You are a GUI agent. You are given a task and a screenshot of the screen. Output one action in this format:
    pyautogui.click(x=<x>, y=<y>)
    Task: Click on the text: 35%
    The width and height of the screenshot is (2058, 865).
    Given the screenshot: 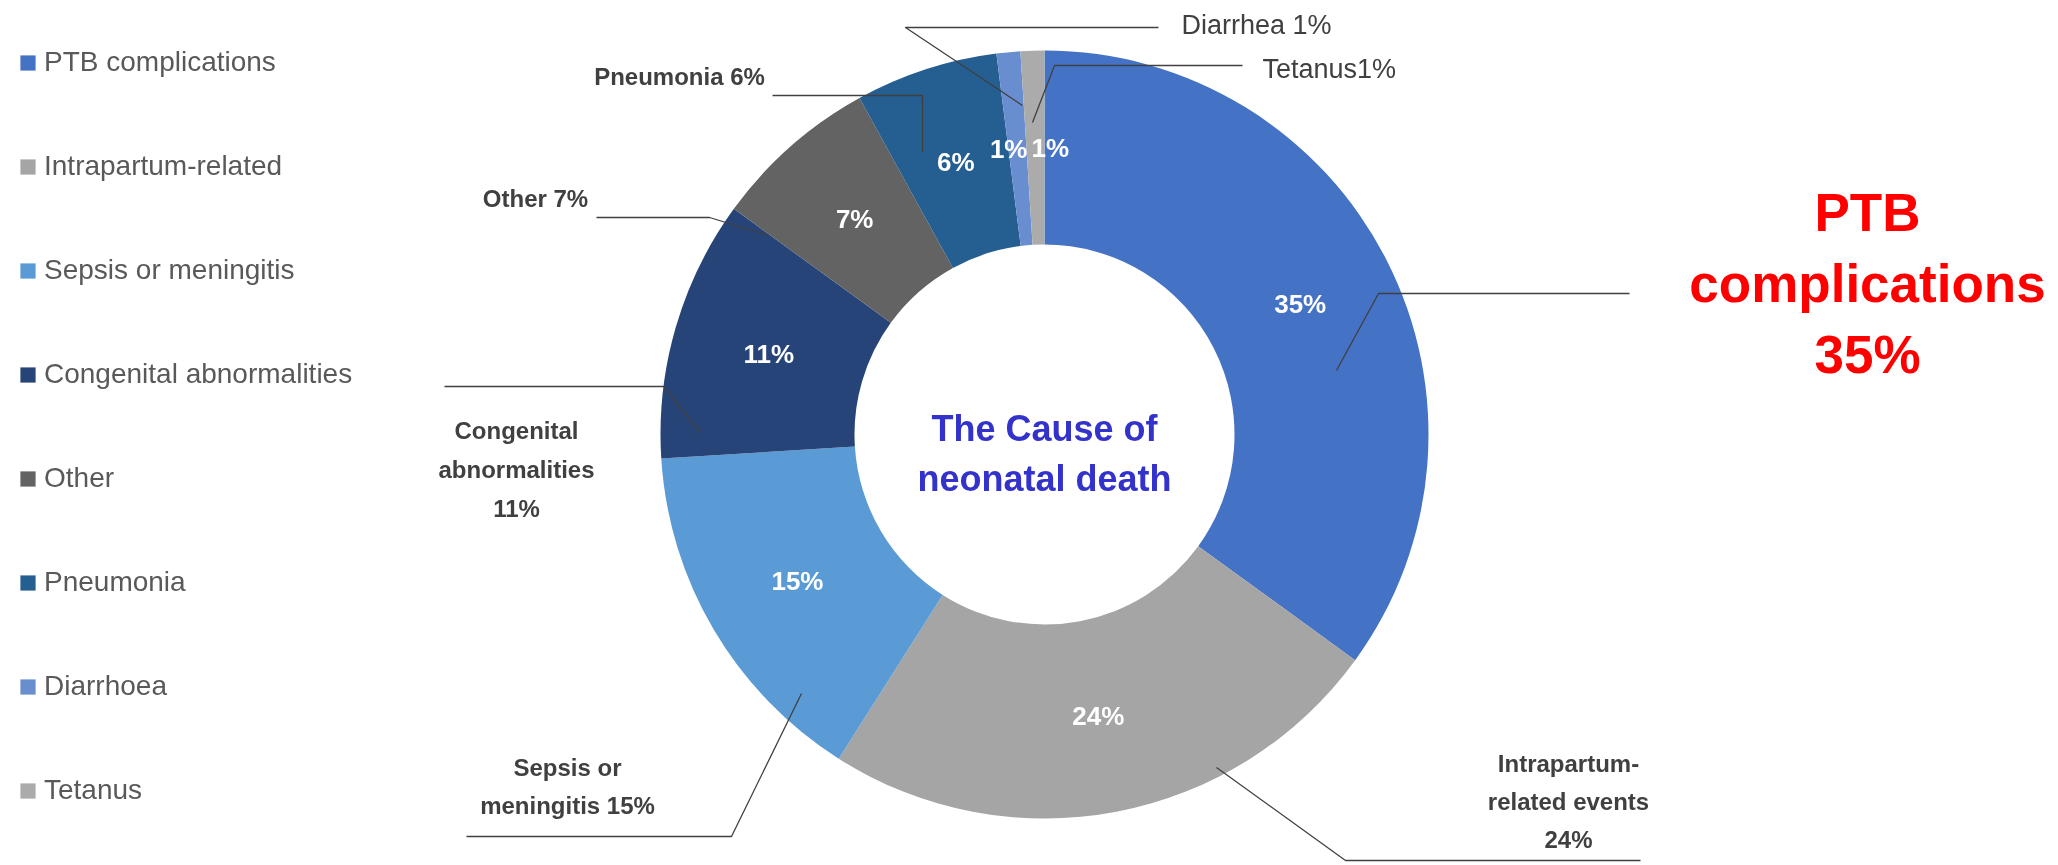 What is the action you would take?
    pyautogui.click(x=1867, y=354)
    